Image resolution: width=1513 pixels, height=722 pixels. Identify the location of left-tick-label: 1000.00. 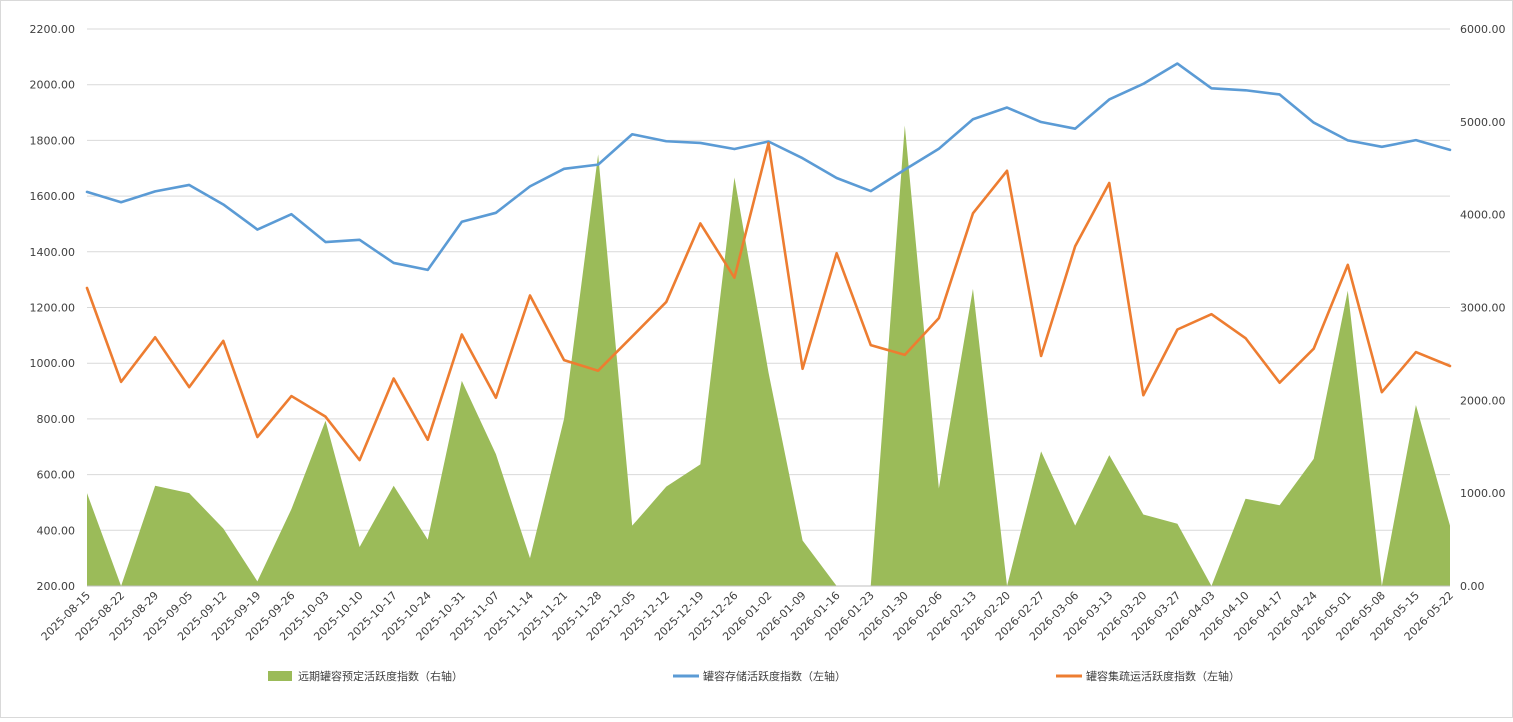
(53, 363).